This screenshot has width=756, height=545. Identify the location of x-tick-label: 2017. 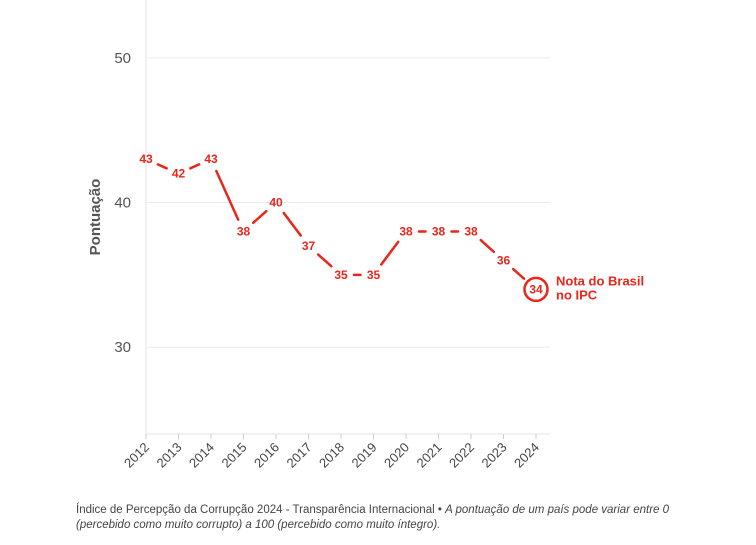
(299, 455).